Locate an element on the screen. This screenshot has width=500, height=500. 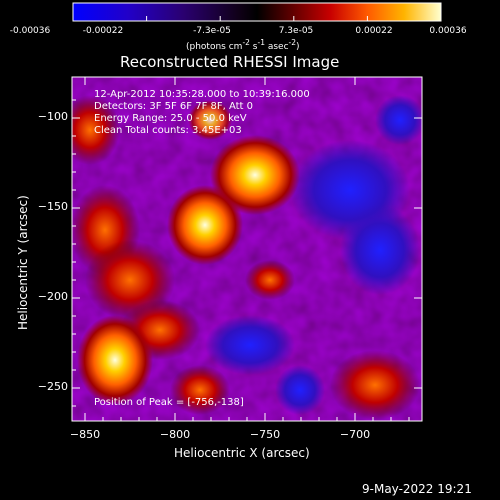
y-tick-label: −150 is located at coordinates (52, 206).